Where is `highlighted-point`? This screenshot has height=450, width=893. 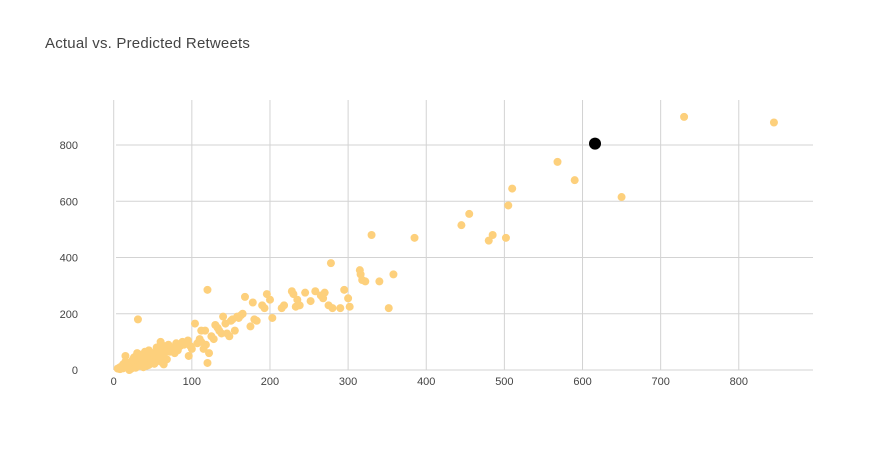
highlighted-point is located at coordinates (595, 143).